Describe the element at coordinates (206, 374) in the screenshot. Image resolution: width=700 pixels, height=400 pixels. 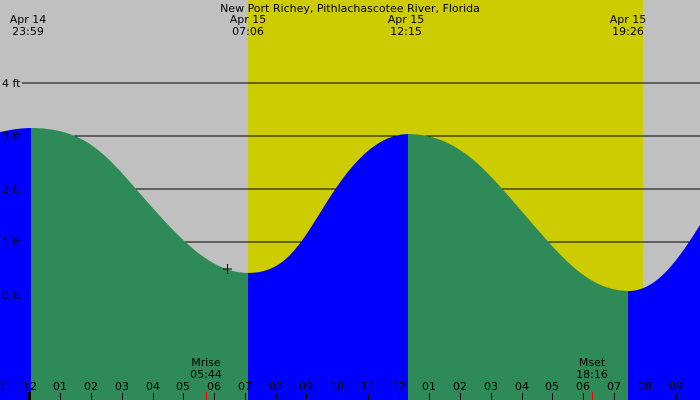
I see `moonrise-time: 05:44` at that location.